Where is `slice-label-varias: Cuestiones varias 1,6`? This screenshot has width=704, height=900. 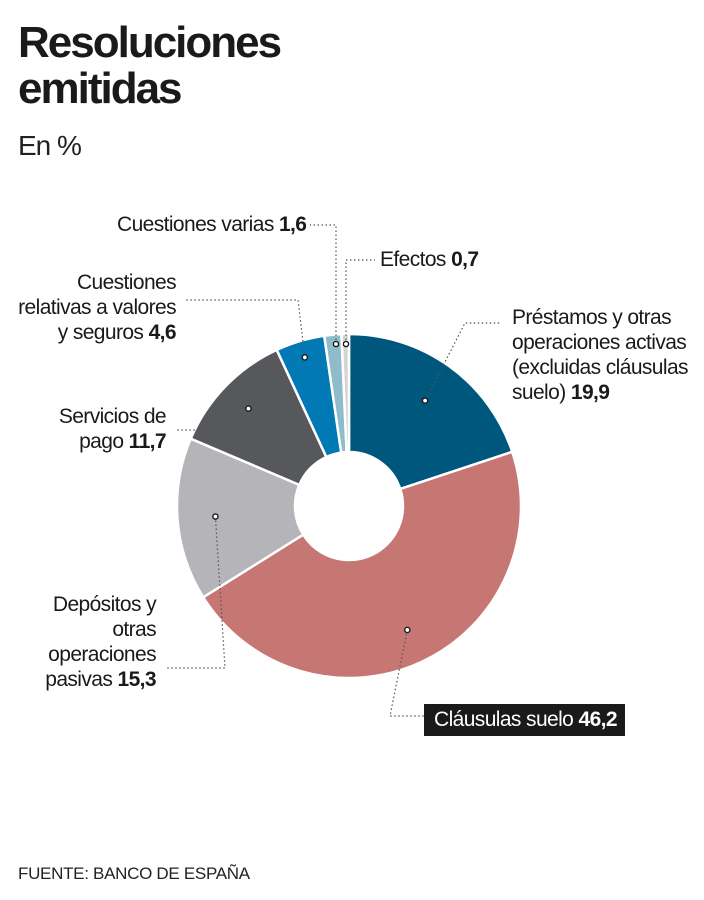
slice-label-varias: Cuestiones varias 1,6 is located at coordinates (212, 224).